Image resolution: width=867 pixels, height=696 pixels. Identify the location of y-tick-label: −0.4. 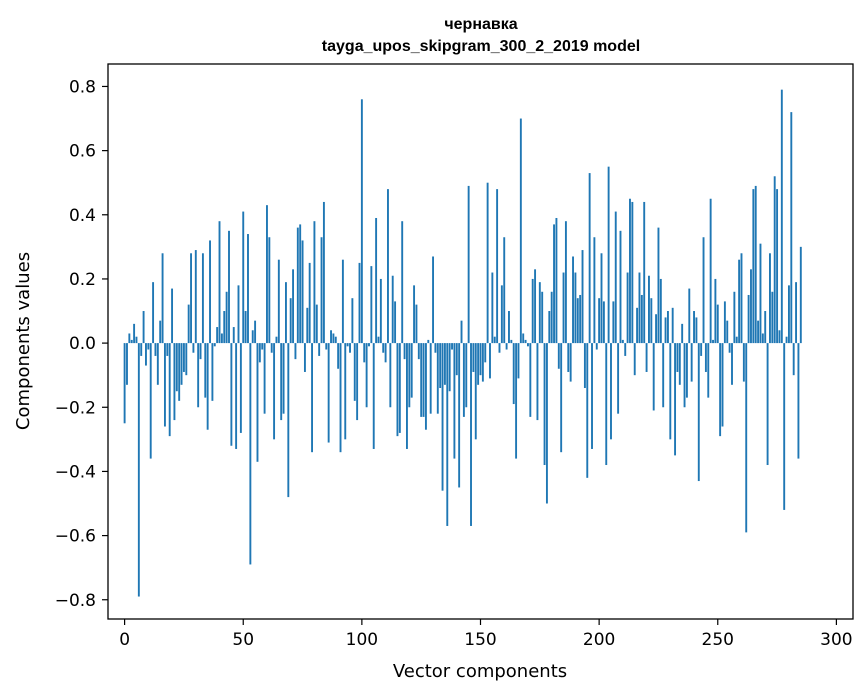
(75, 472).